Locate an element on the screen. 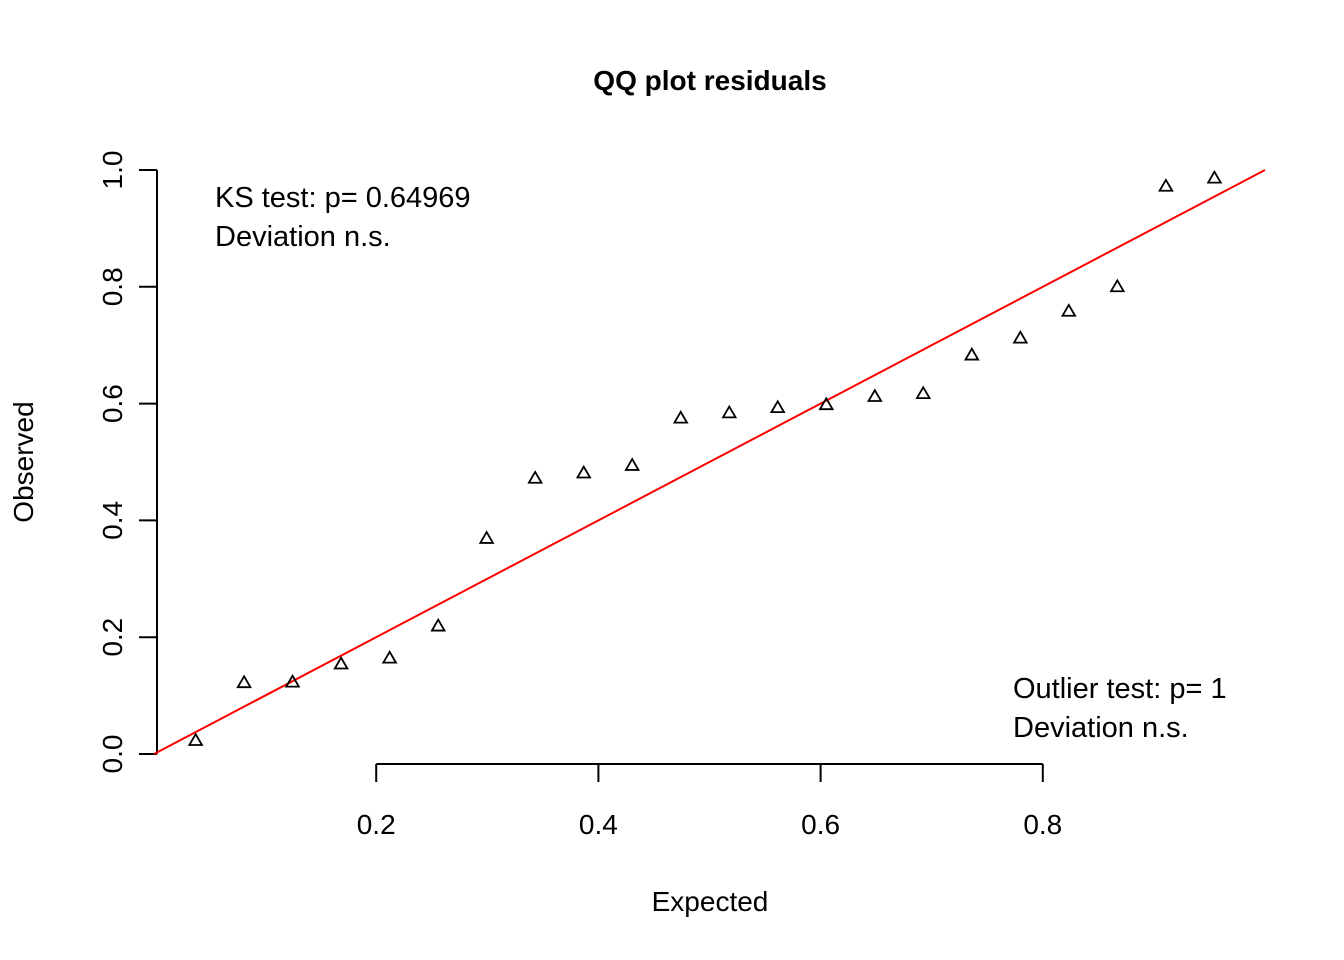  outlier-deviation-text: Deviation n.s. is located at coordinates (1101, 728).